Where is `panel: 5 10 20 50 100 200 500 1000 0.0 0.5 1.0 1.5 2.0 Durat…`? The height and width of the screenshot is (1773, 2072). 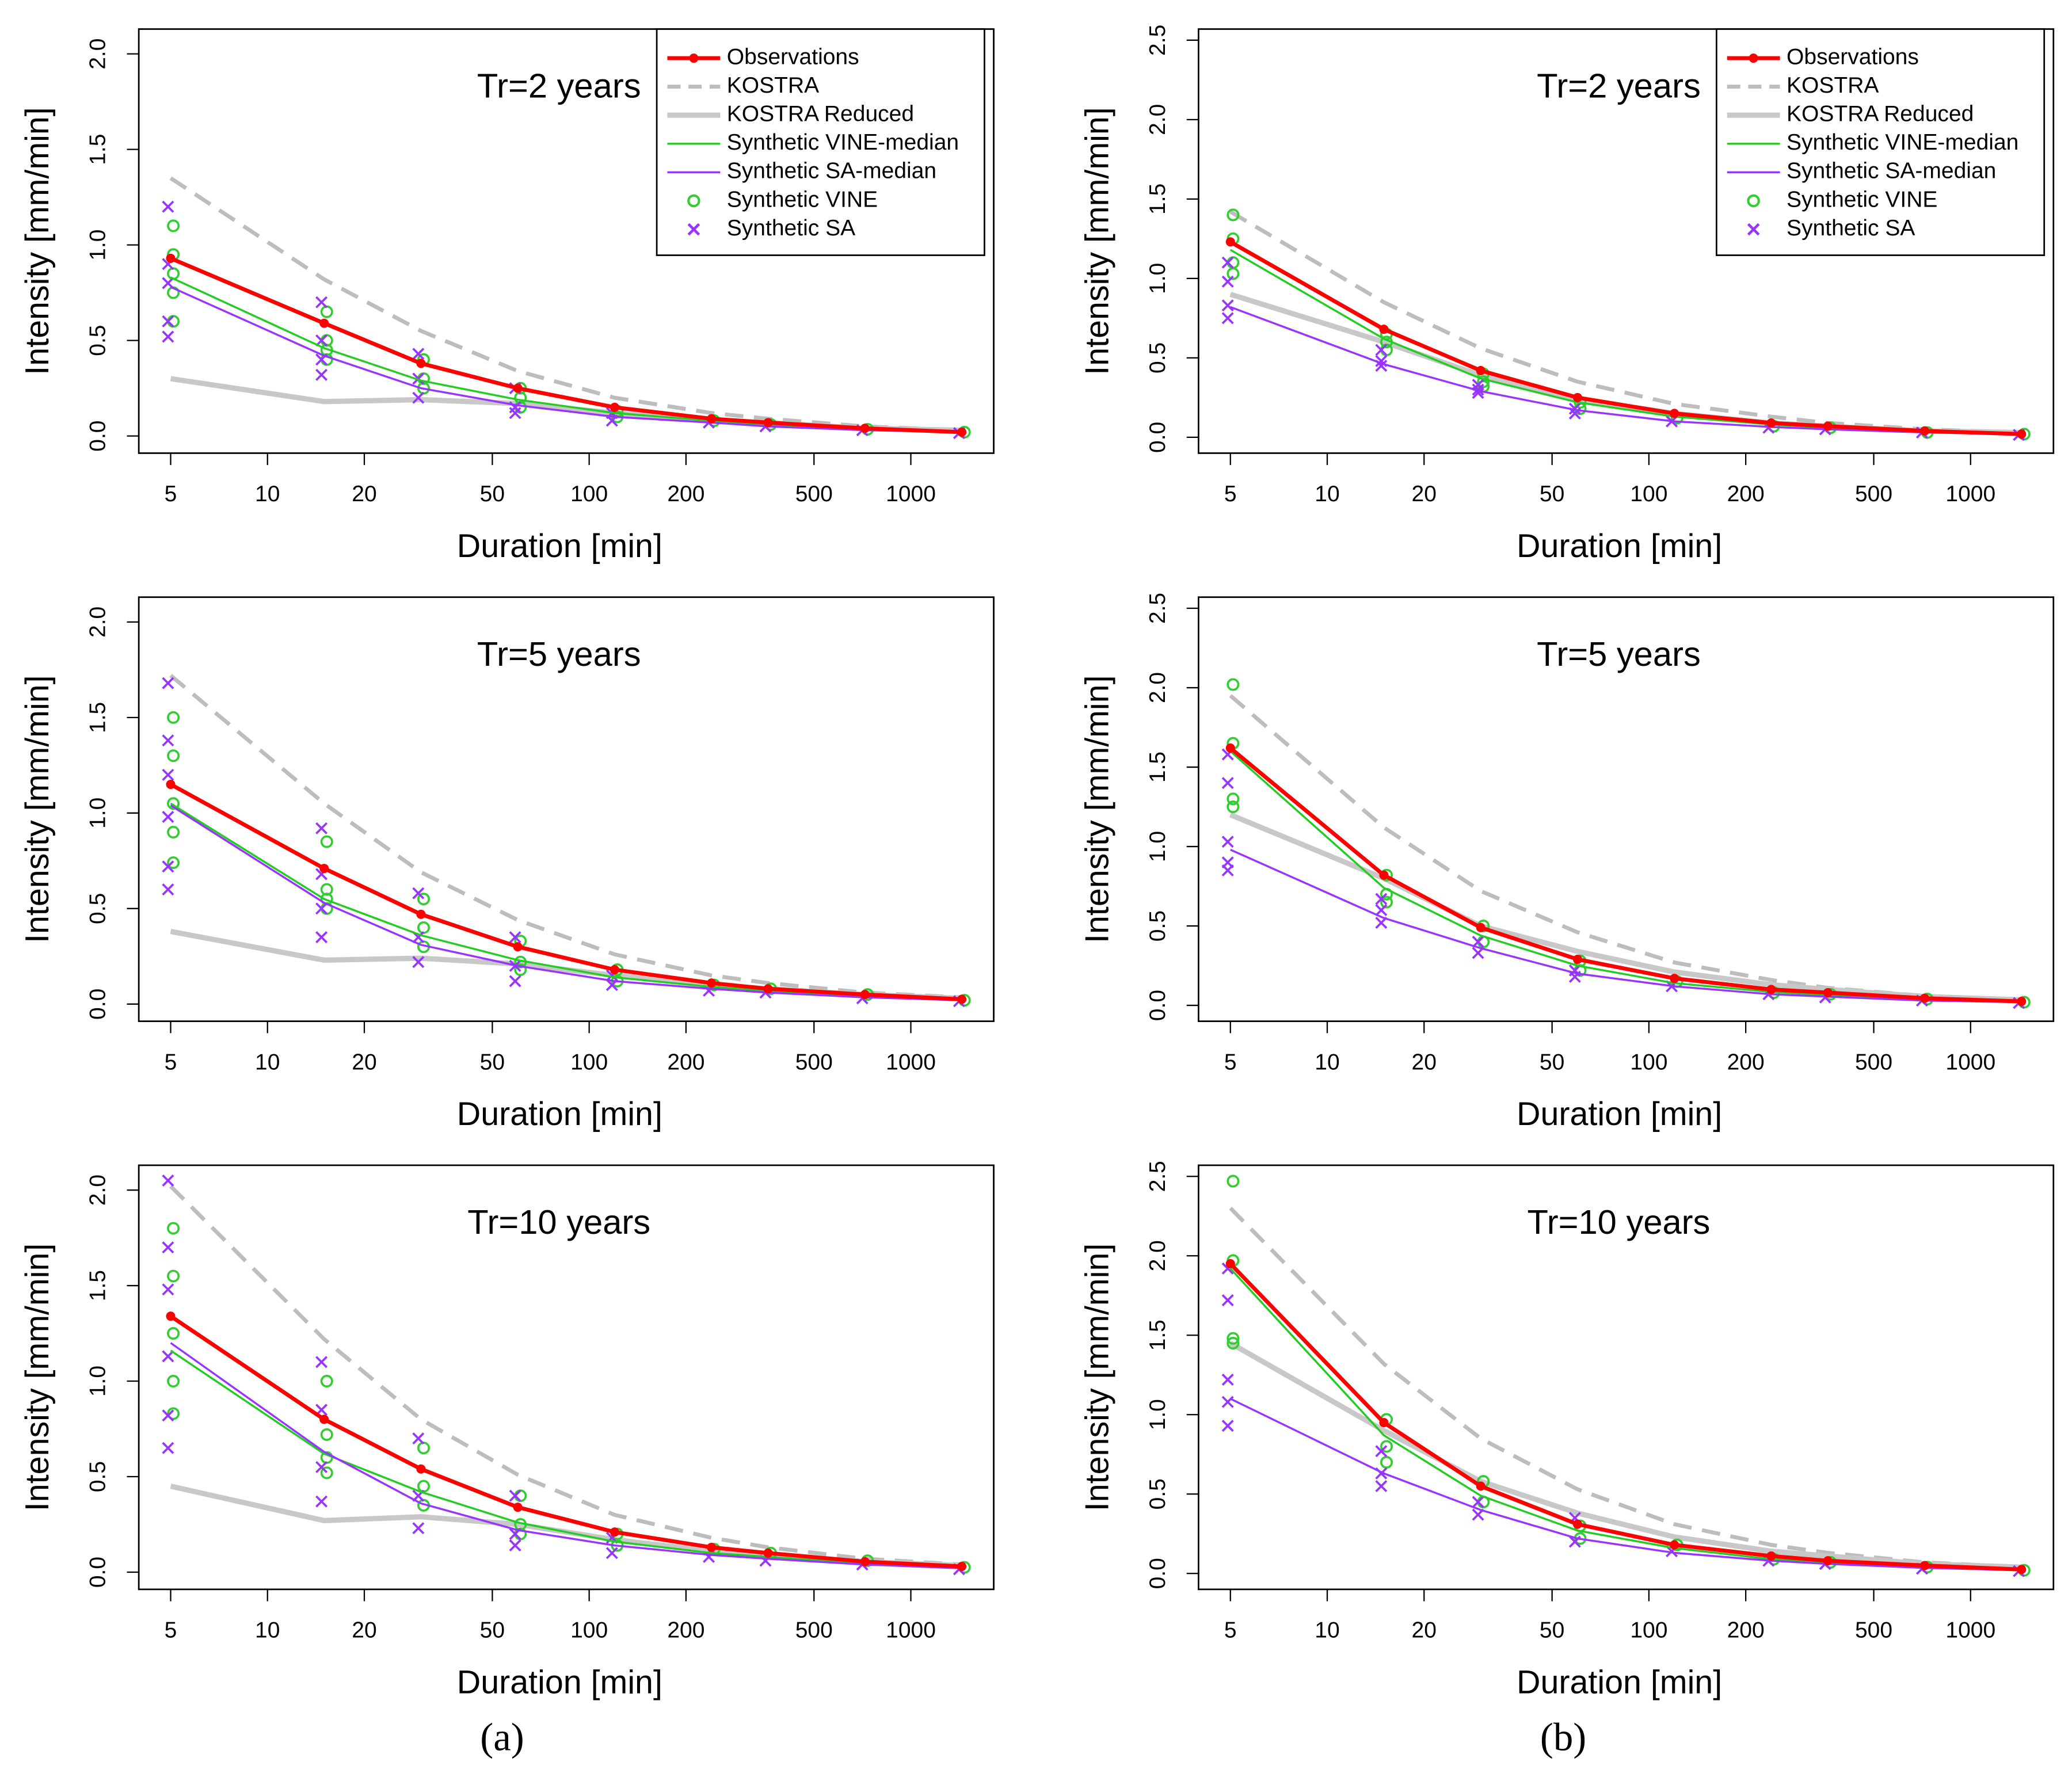 panel: 5 10 20 50 100 200 500 1000 0.0 0.5 1.0 1.5 2.0 Durat… is located at coordinates (507, 864).